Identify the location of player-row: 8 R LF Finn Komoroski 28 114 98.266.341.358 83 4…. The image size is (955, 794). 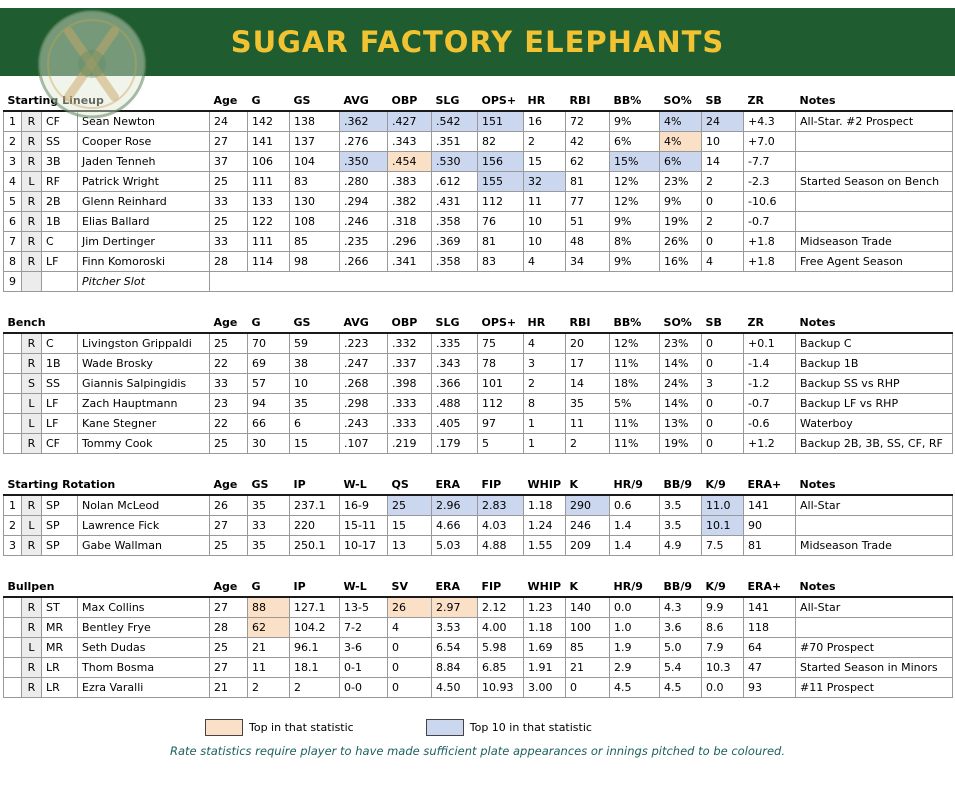
(478, 261).